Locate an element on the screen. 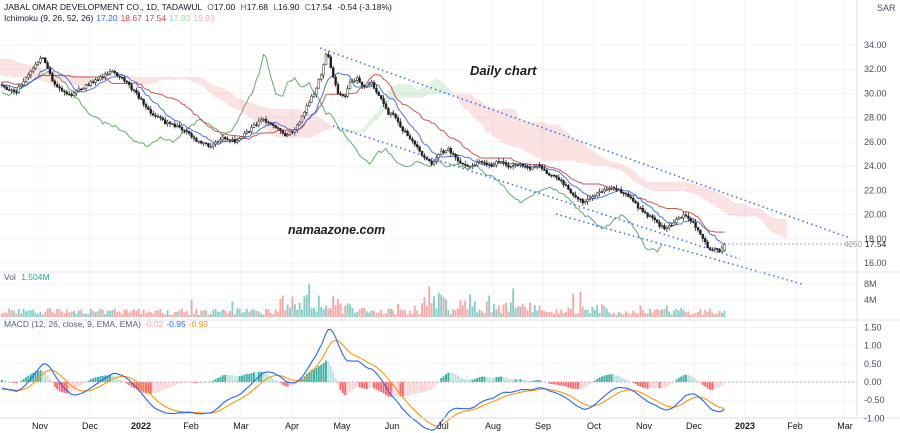  svg-text: 30.00 is located at coordinates (875, 93).